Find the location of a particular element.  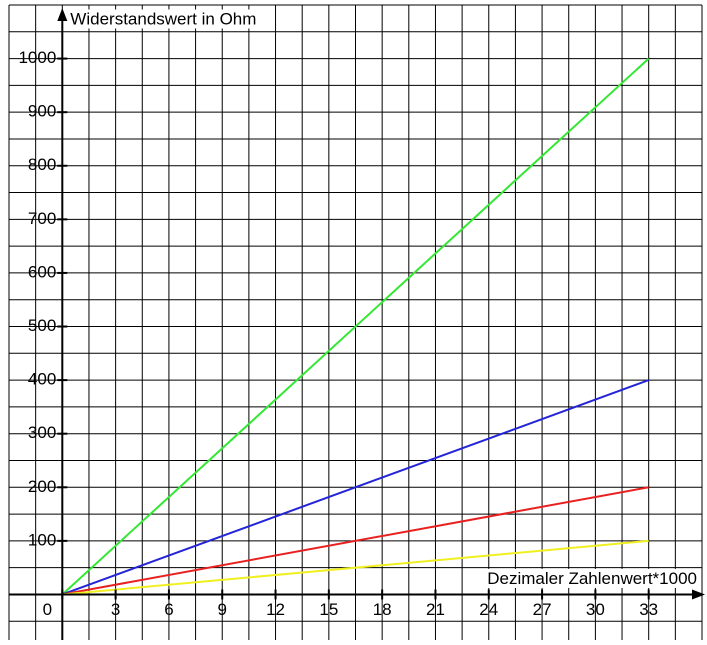

y-axis-title-bg is located at coordinates (163, 19).